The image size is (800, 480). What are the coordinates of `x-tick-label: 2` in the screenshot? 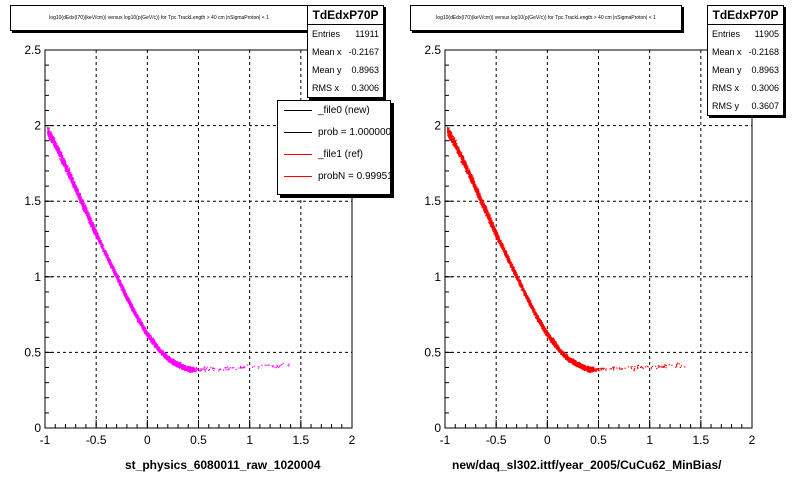 It's located at (752, 440).